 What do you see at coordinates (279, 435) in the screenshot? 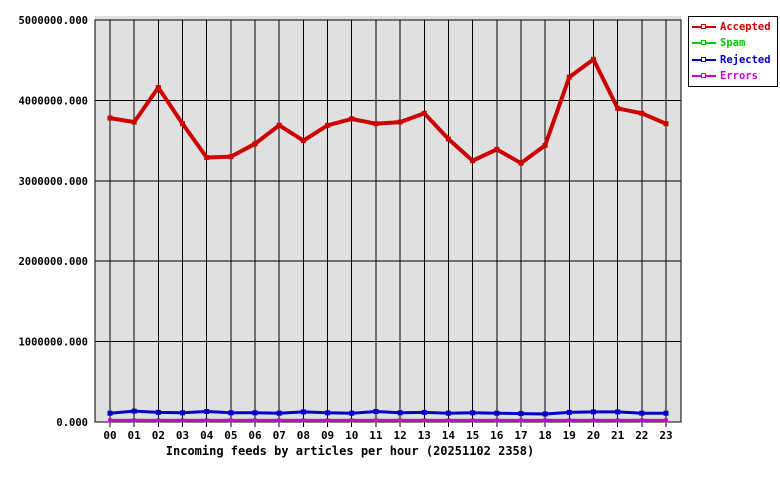
I see `x-axis-label: 07` at bounding box center [279, 435].